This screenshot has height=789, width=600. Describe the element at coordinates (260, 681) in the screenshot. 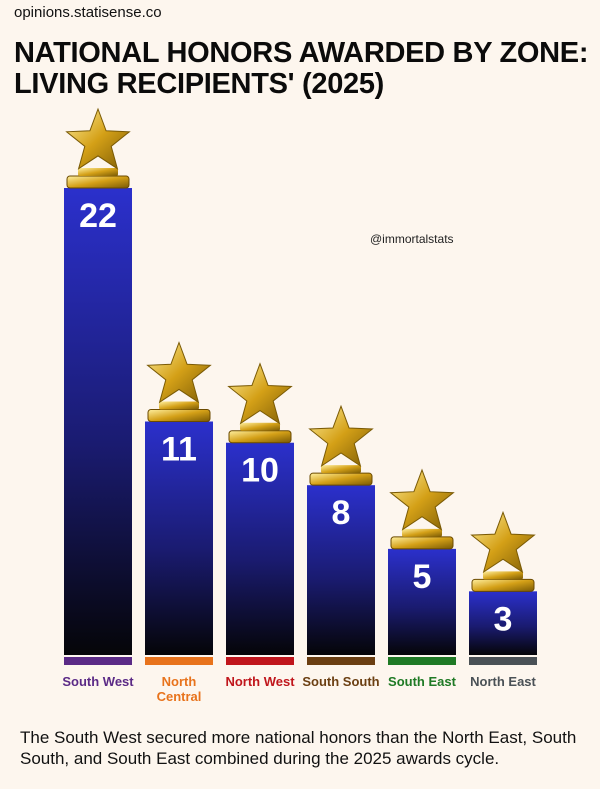

I see `x-tick-label: North West` at that location.